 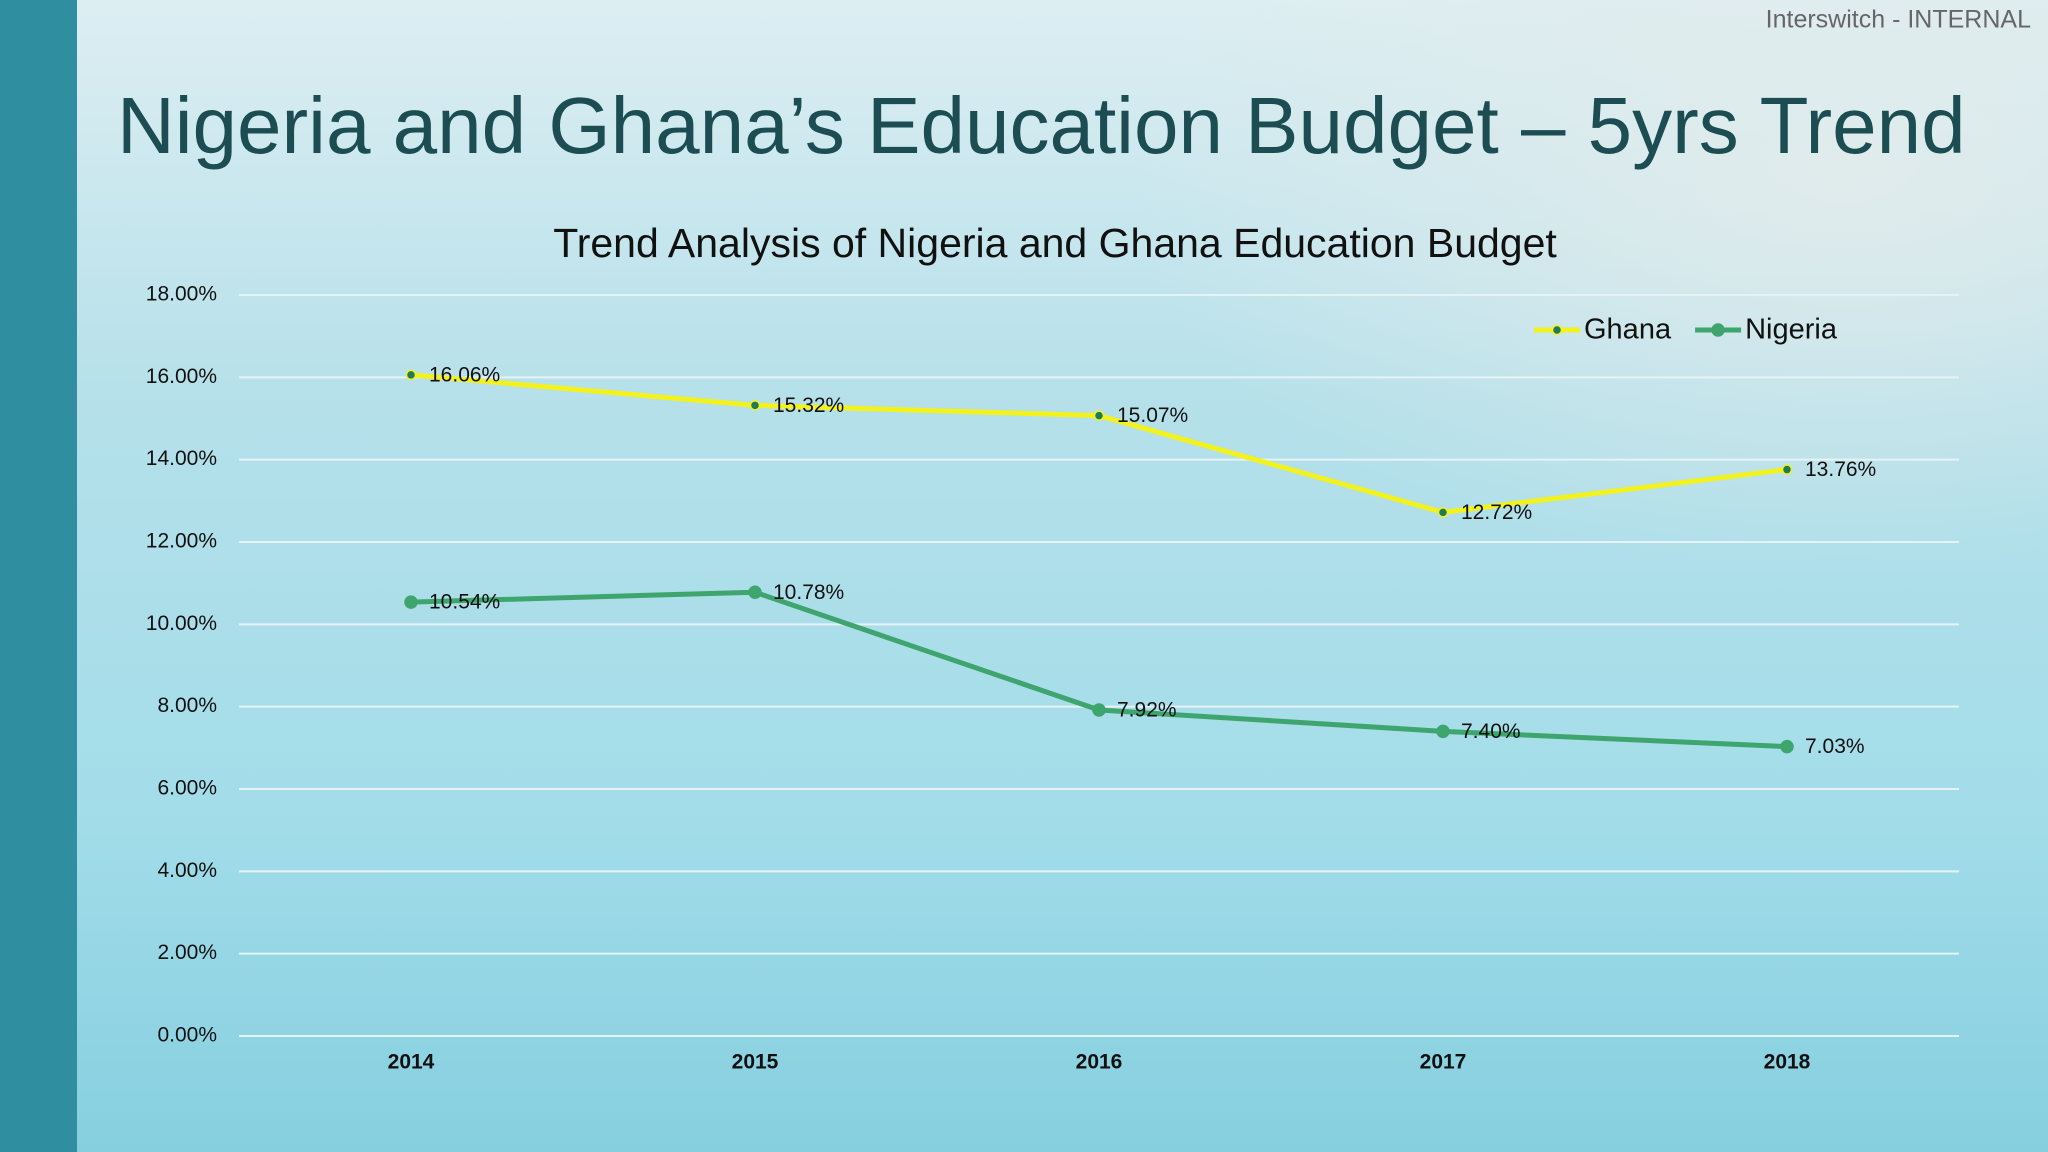 I want to click on y-tick-label: 6.00%, so click(x=187, y=788).